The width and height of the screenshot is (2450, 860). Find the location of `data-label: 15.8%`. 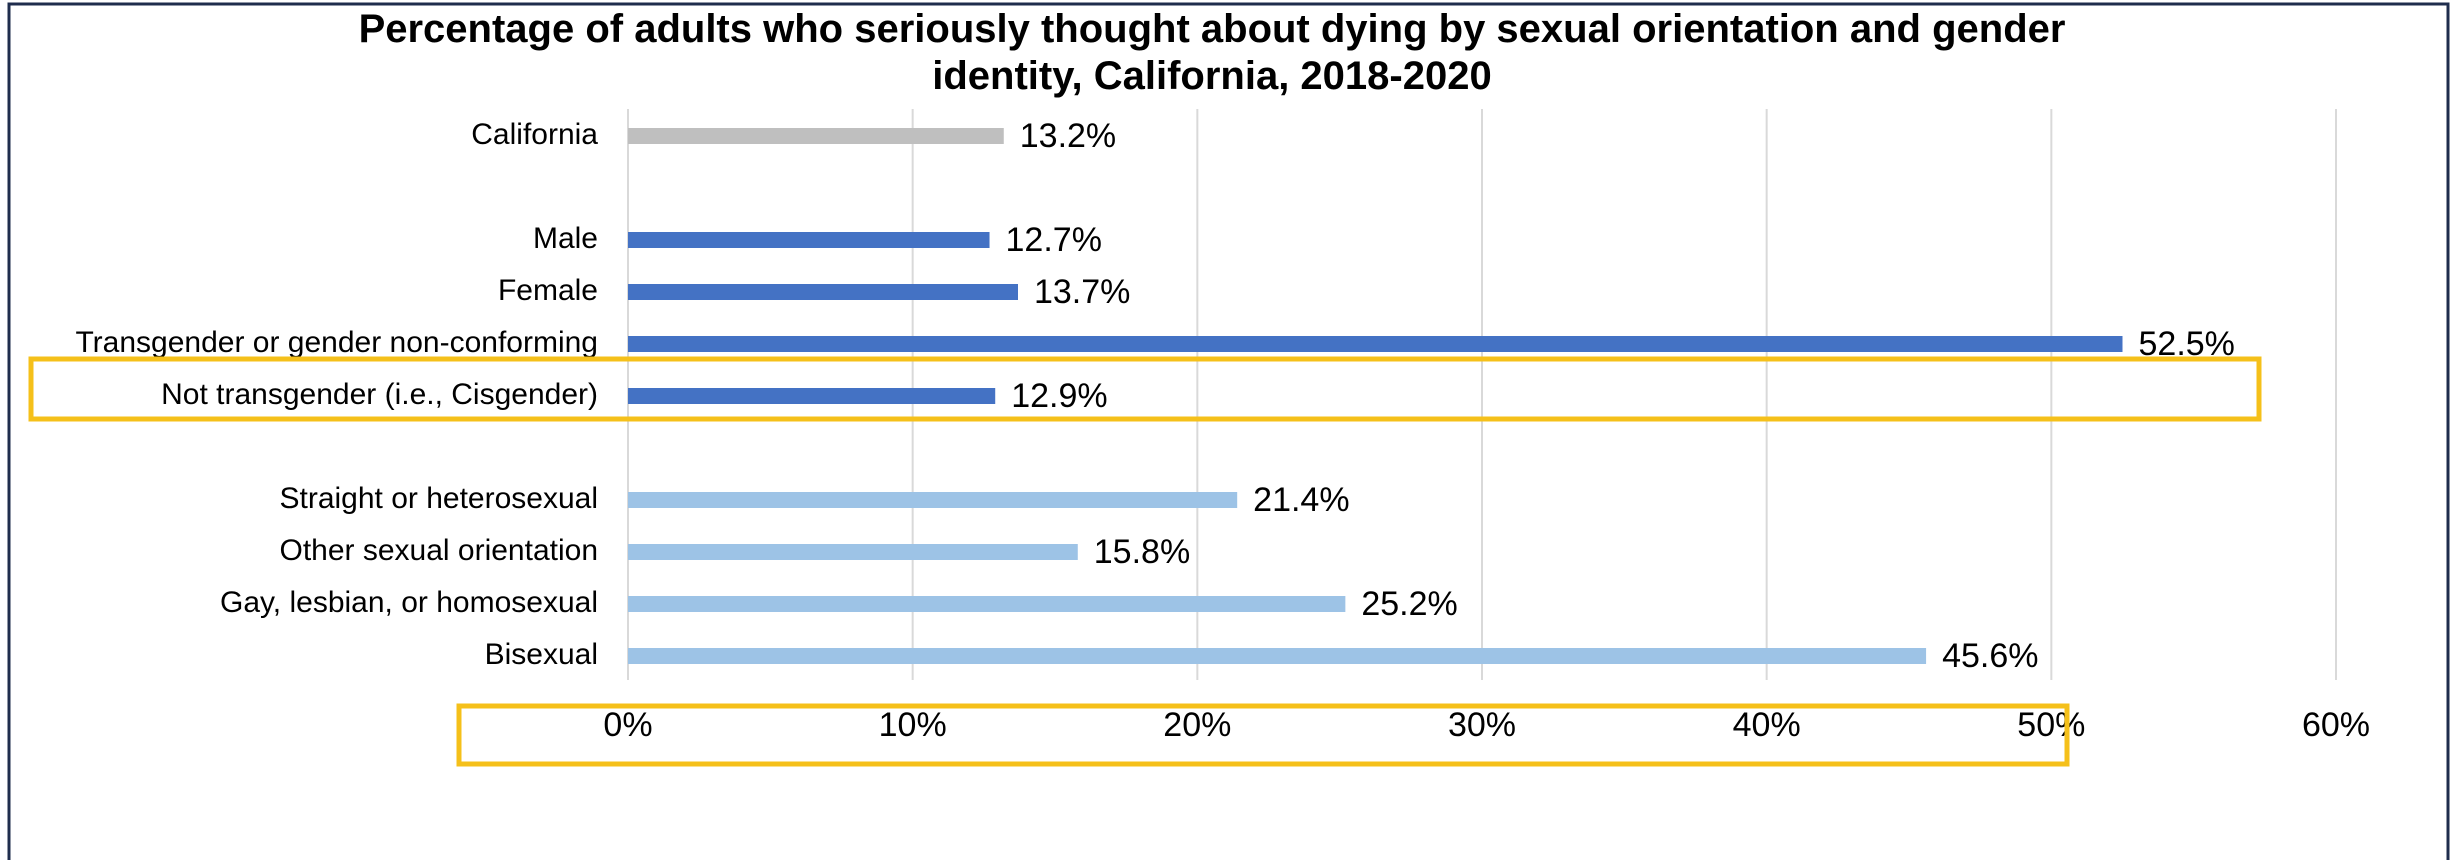

data-label: 15.8% is located at coordinates (1142, 552).